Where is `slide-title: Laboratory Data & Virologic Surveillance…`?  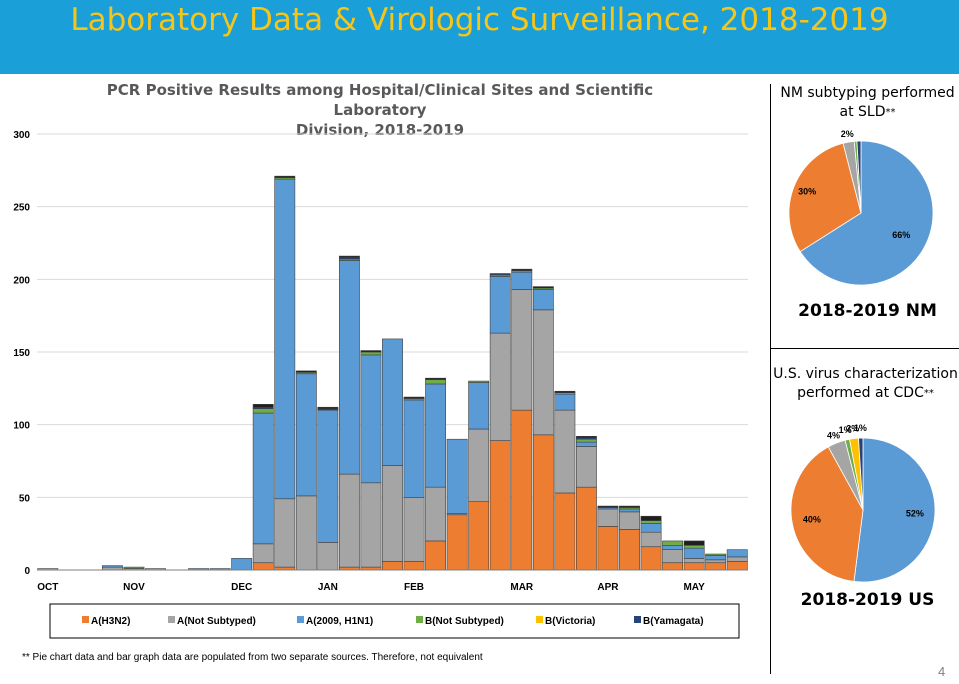
slide-title: Laboratory Data & Virologic Surveillance… is located at coordinates (479, 20).